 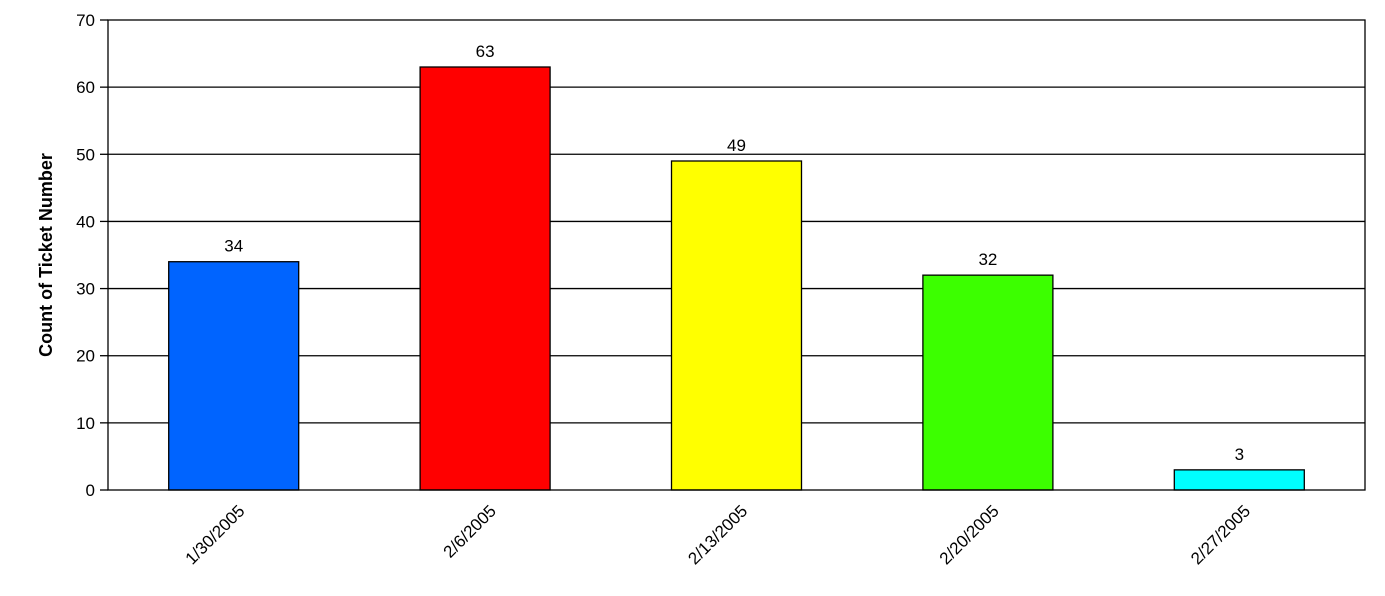 I want to click on y-axis-title: Count of Ticket Number, so click(x=46, y=255).